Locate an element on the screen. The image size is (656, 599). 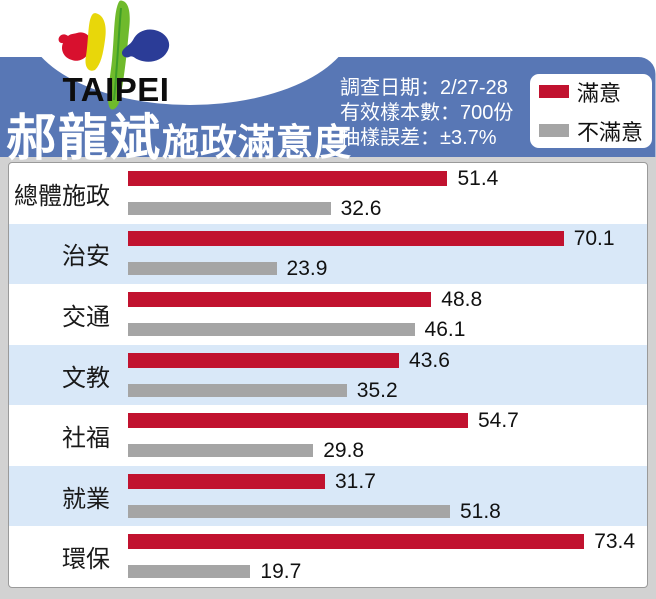
legend-item-dissatisfied: 不滿意 is located at coordinates (595, 131).